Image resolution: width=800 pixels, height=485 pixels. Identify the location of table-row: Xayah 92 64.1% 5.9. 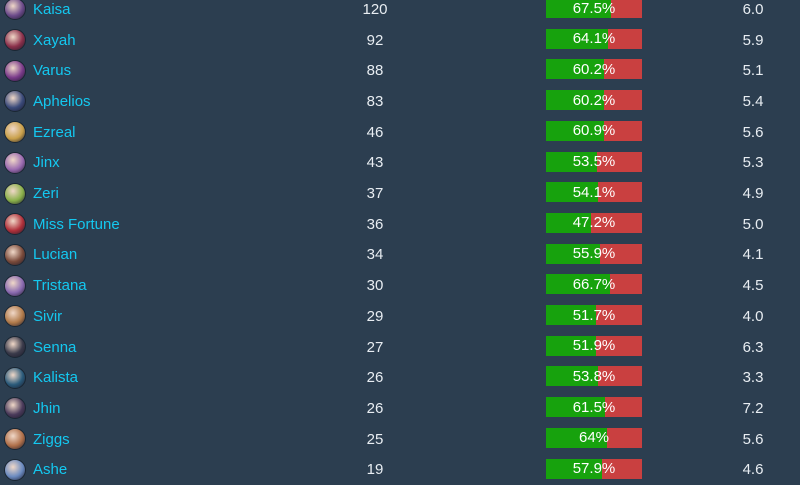
(400, 40).